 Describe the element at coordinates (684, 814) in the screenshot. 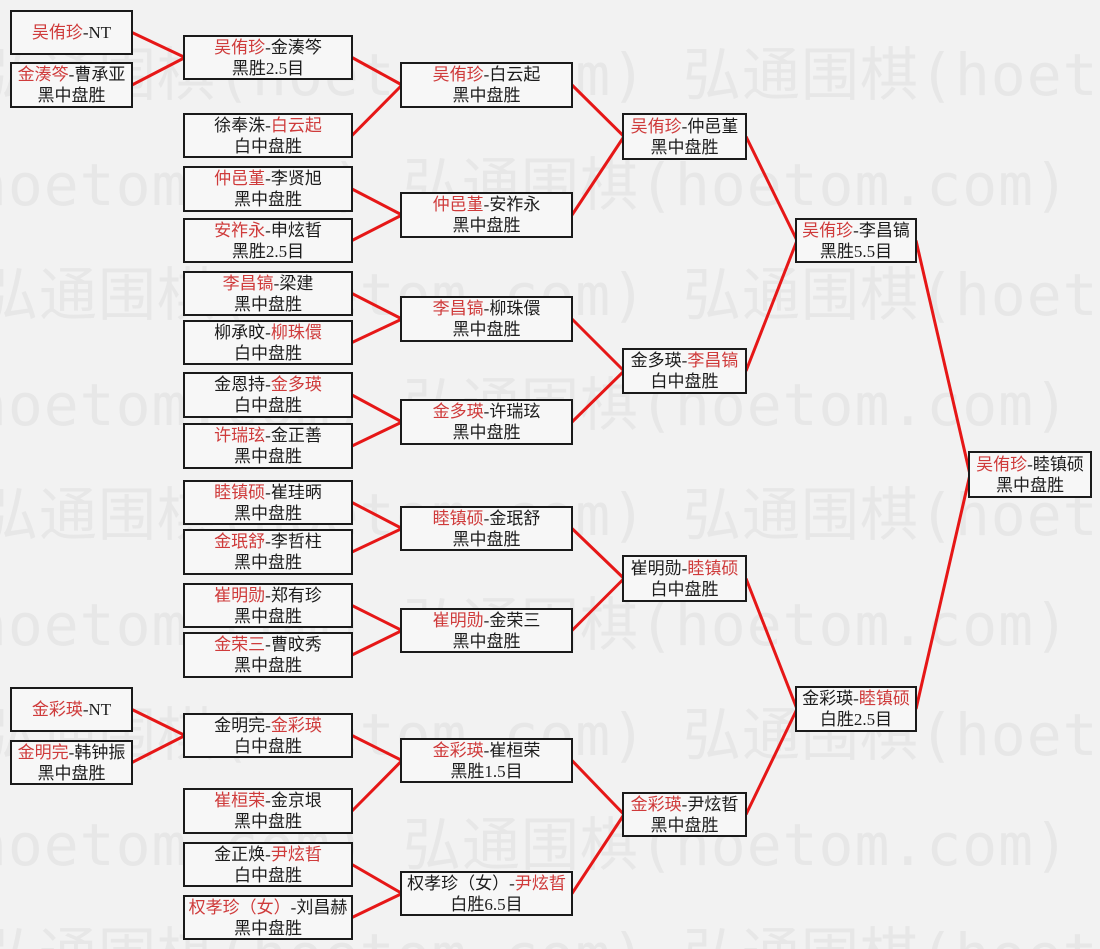

I see `match-box-d4: 金彩瑛-尹炫晢 黑中盘胜` at that location.